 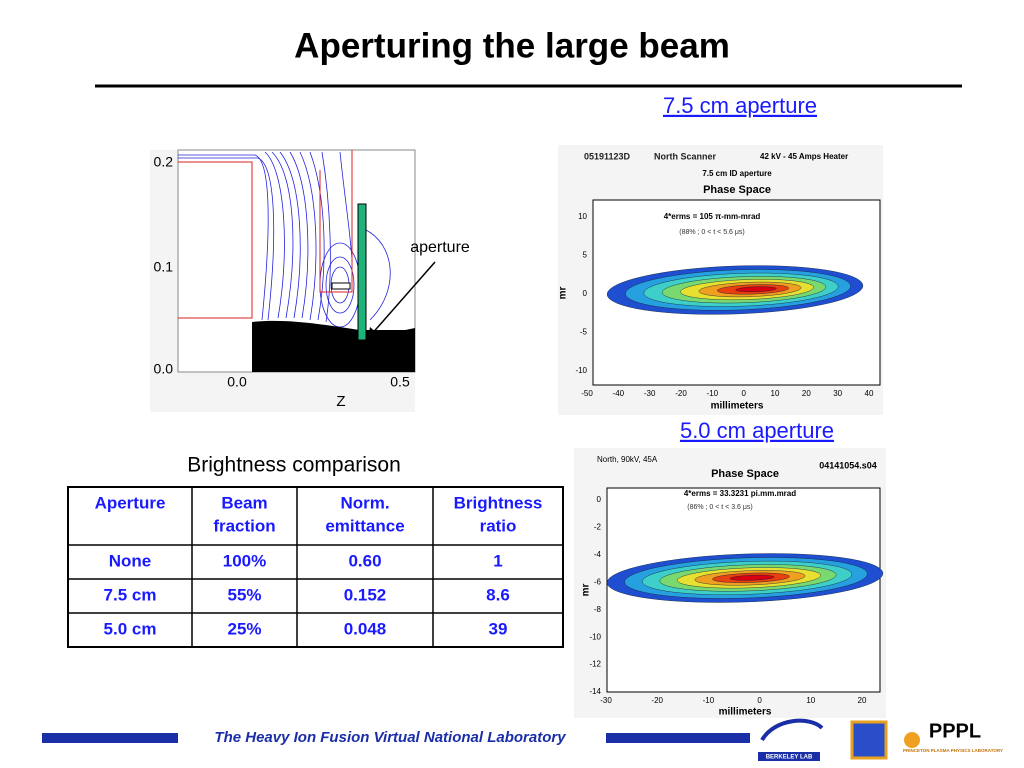 What do you see at coordinates (284, 239) in the screenshot?
I see `field-lines` at bounding box center [284, 239].